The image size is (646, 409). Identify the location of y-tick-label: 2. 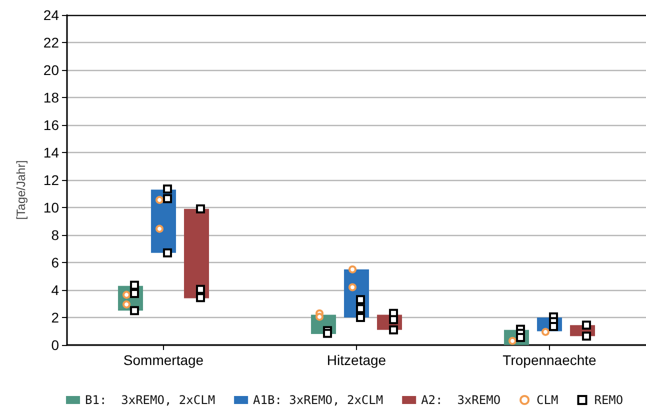
(55, 318).